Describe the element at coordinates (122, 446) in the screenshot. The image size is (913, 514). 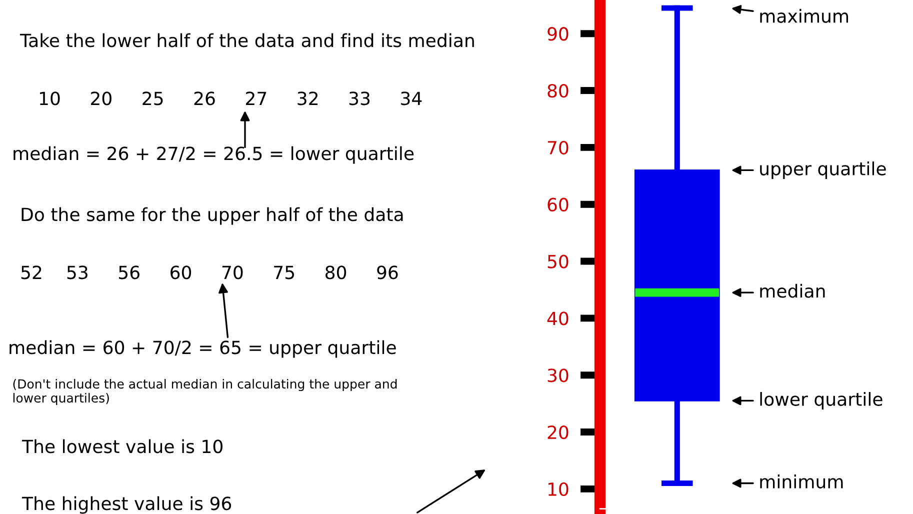
I see `text: The lowest value is 10` at that location.